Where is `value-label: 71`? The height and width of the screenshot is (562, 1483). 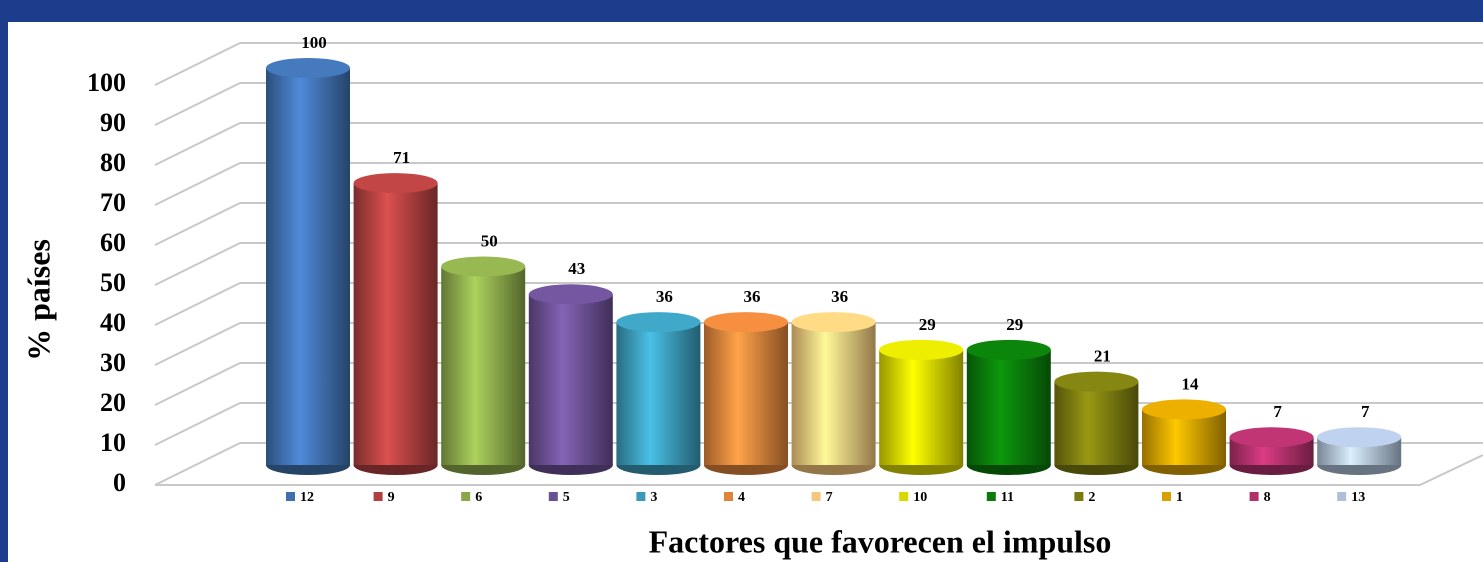 value-label: 71 is located at coordinates (401, 157).